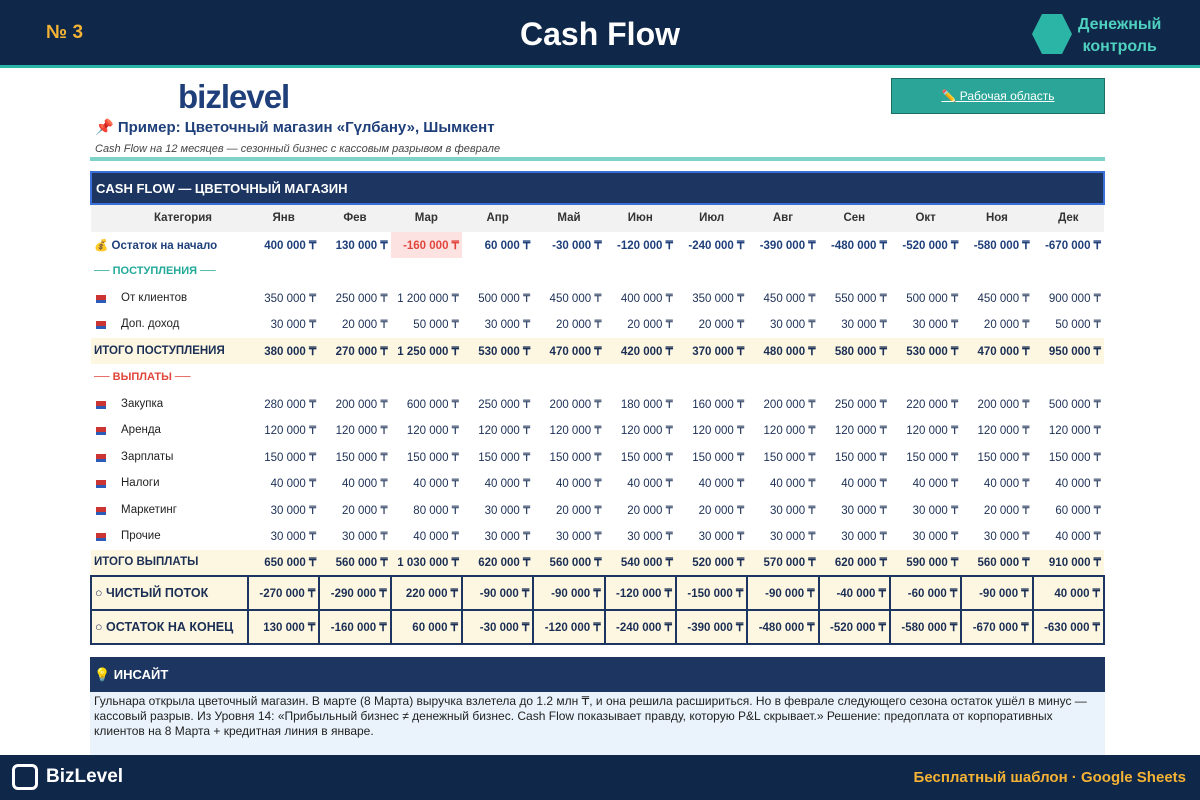 The image size is (1200, 800). Describe the element at coordinates (1068, 350) in the screenshot. I see `cell: 950 000 ₸` at that location.